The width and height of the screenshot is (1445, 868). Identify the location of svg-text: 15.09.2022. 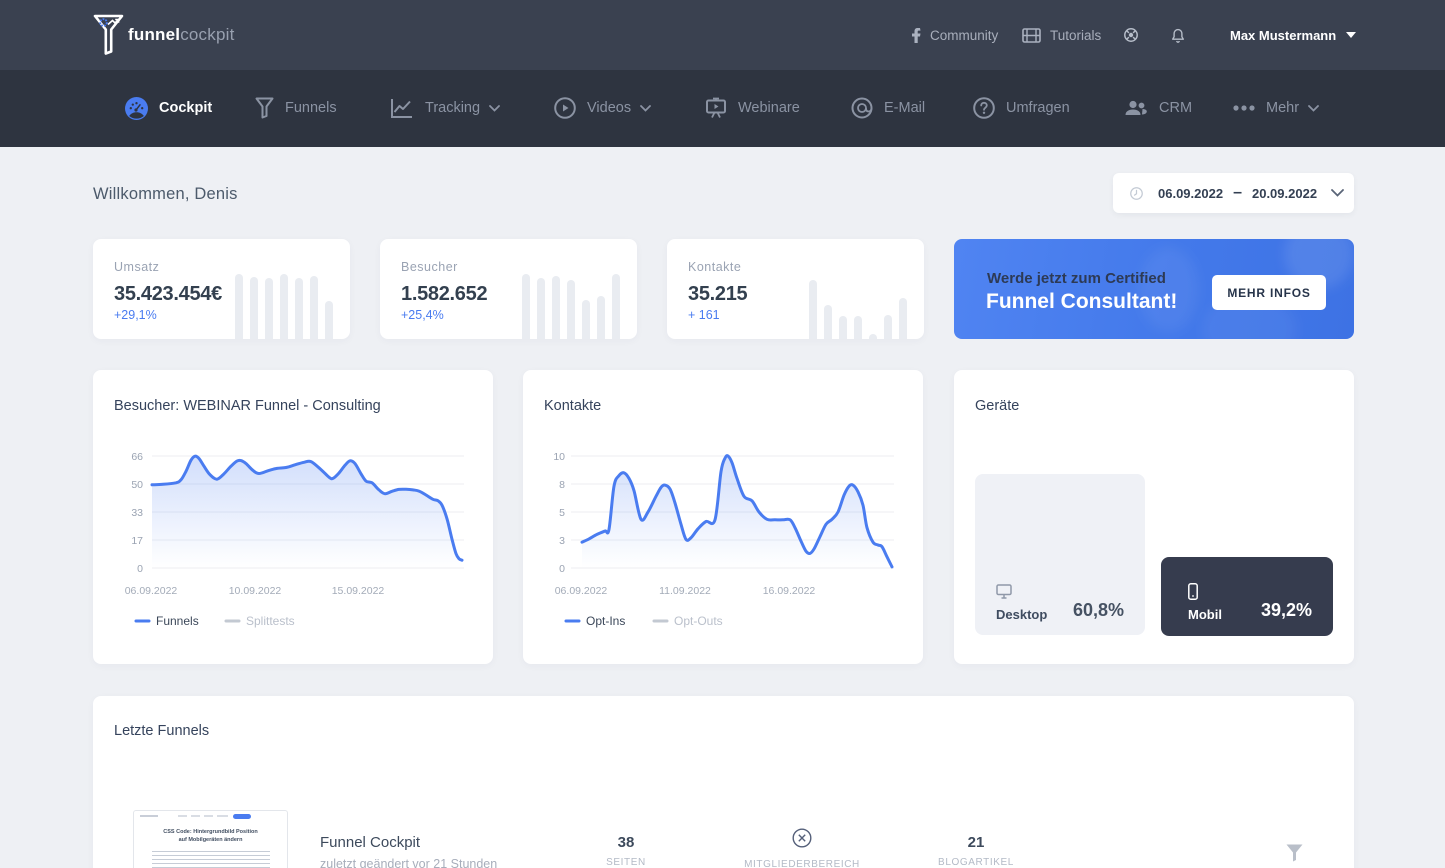
(358, 591).